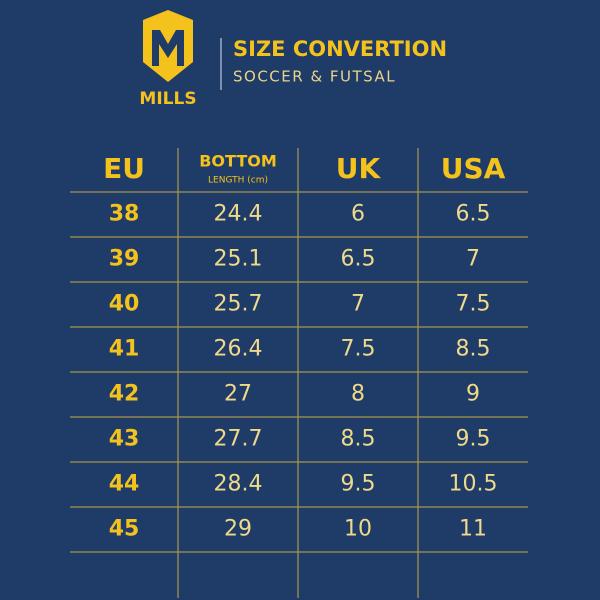 The width and height of the screenshot is (600, 600). Describe the element at coordinates (359, 168) in the screenshot. I see `column-header: UK` at that location.